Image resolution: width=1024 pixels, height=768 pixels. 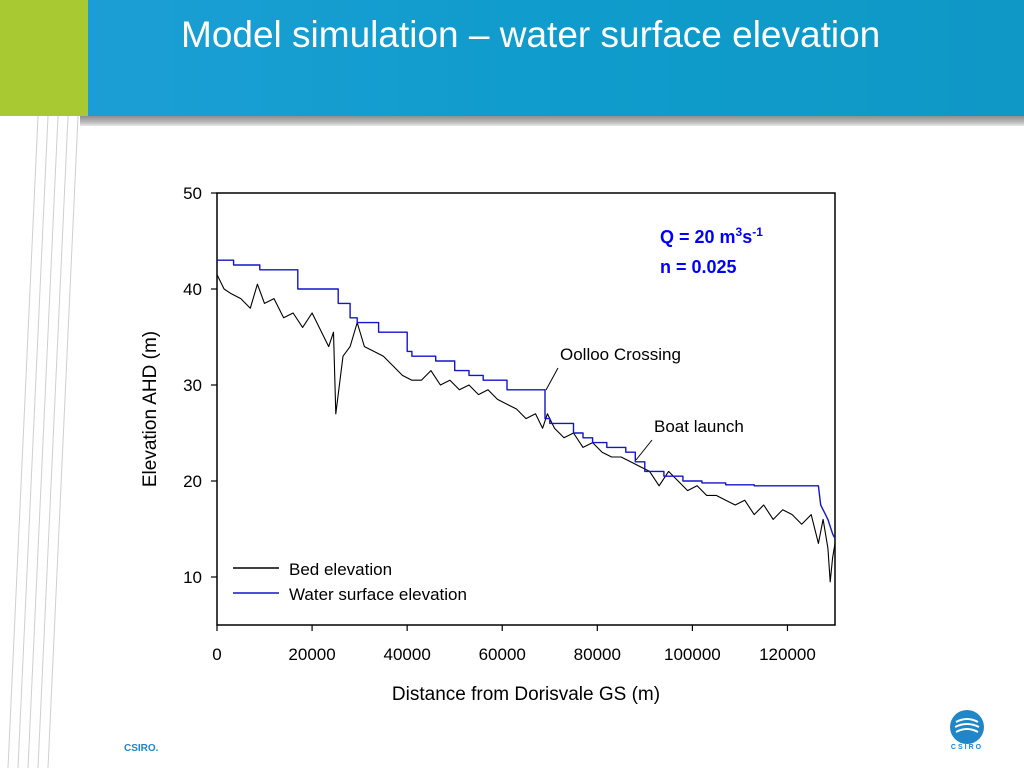 What do you see at coordinates (967, 727) in the screenshot?
I see `csiro-logo-icon` at bounding box center [967, 727].